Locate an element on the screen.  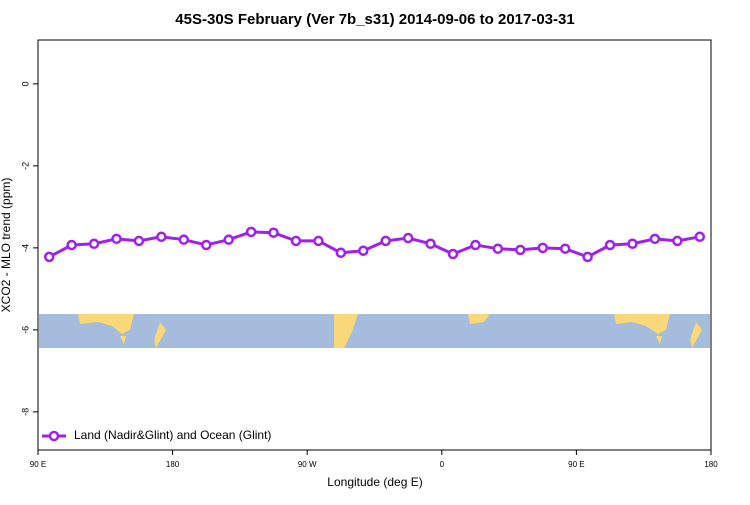
y-tick-label: -8 is located at coordinates (25, 412).